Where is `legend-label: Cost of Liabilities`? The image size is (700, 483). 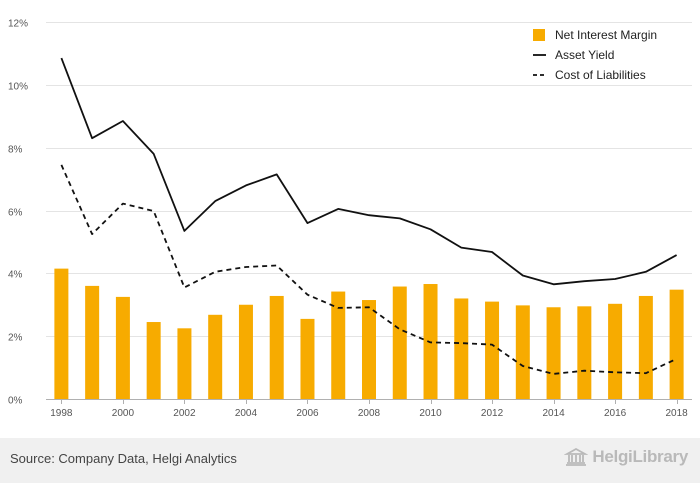
legend-label: Cost of Liabilities is located at coordinates (600, 75).